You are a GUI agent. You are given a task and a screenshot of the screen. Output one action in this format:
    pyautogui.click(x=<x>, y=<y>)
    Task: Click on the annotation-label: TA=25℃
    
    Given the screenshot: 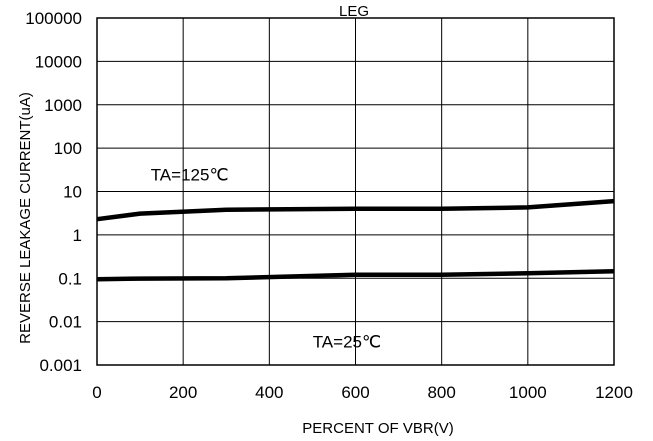 What is the action you would take?
    pyautogui.click(x=347, y=342)
    